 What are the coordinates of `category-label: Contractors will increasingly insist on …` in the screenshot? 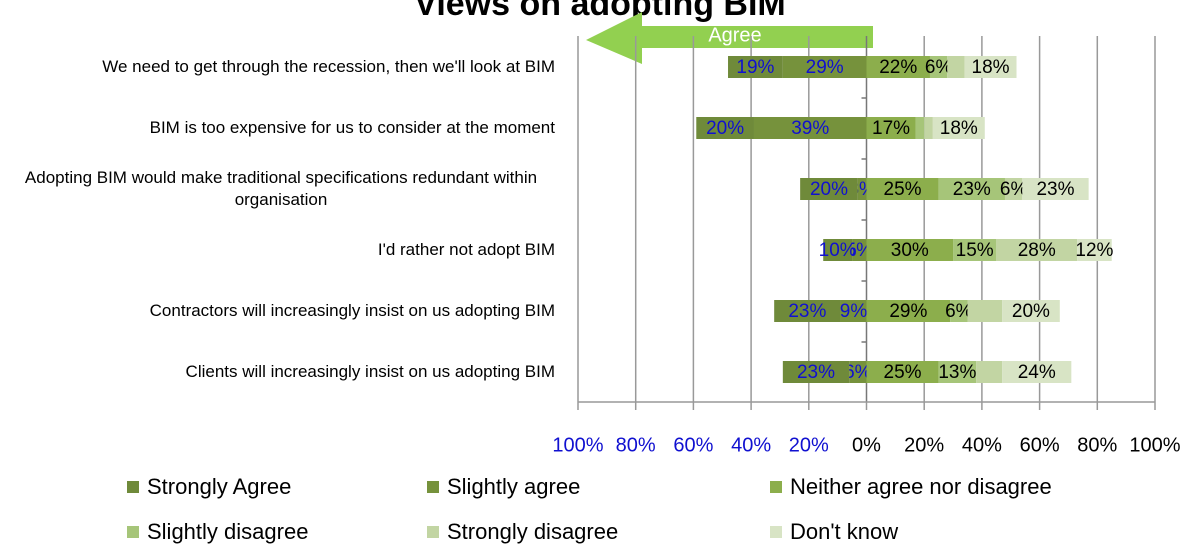 It's located at (277, 311).